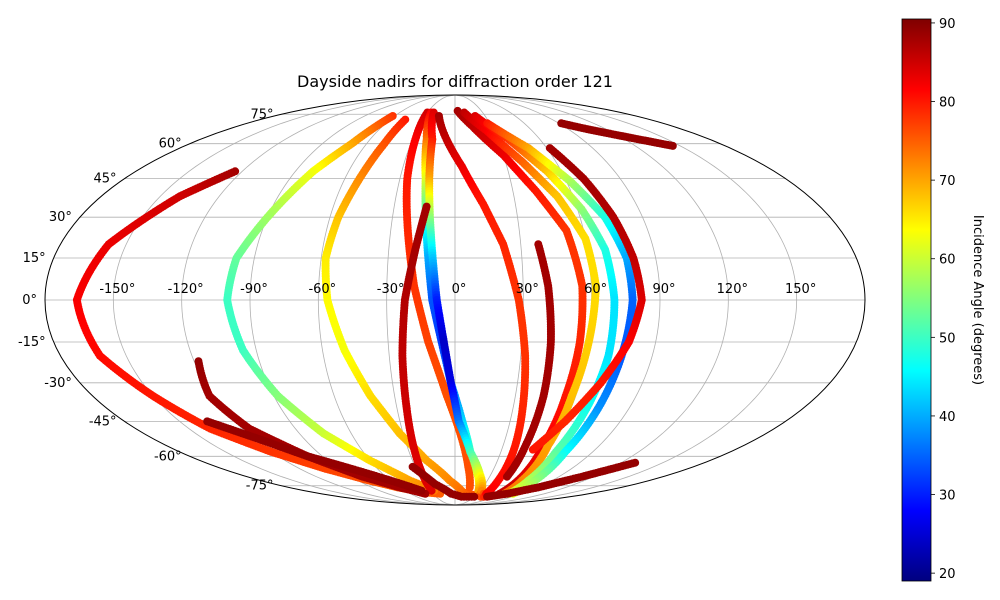 Image resolution: width=1000 pixels, height=600 pixels. I want to click on lat-tick-label: -75°, so click(260, 486).